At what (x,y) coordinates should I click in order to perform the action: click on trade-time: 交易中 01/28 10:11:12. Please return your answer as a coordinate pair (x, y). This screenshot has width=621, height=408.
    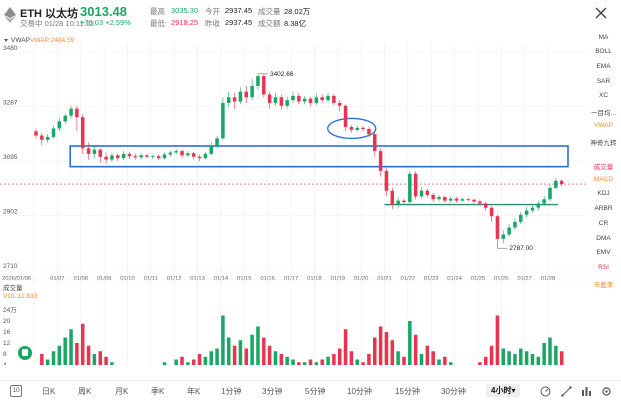
    Looking at the image, I should click on (57, 23).